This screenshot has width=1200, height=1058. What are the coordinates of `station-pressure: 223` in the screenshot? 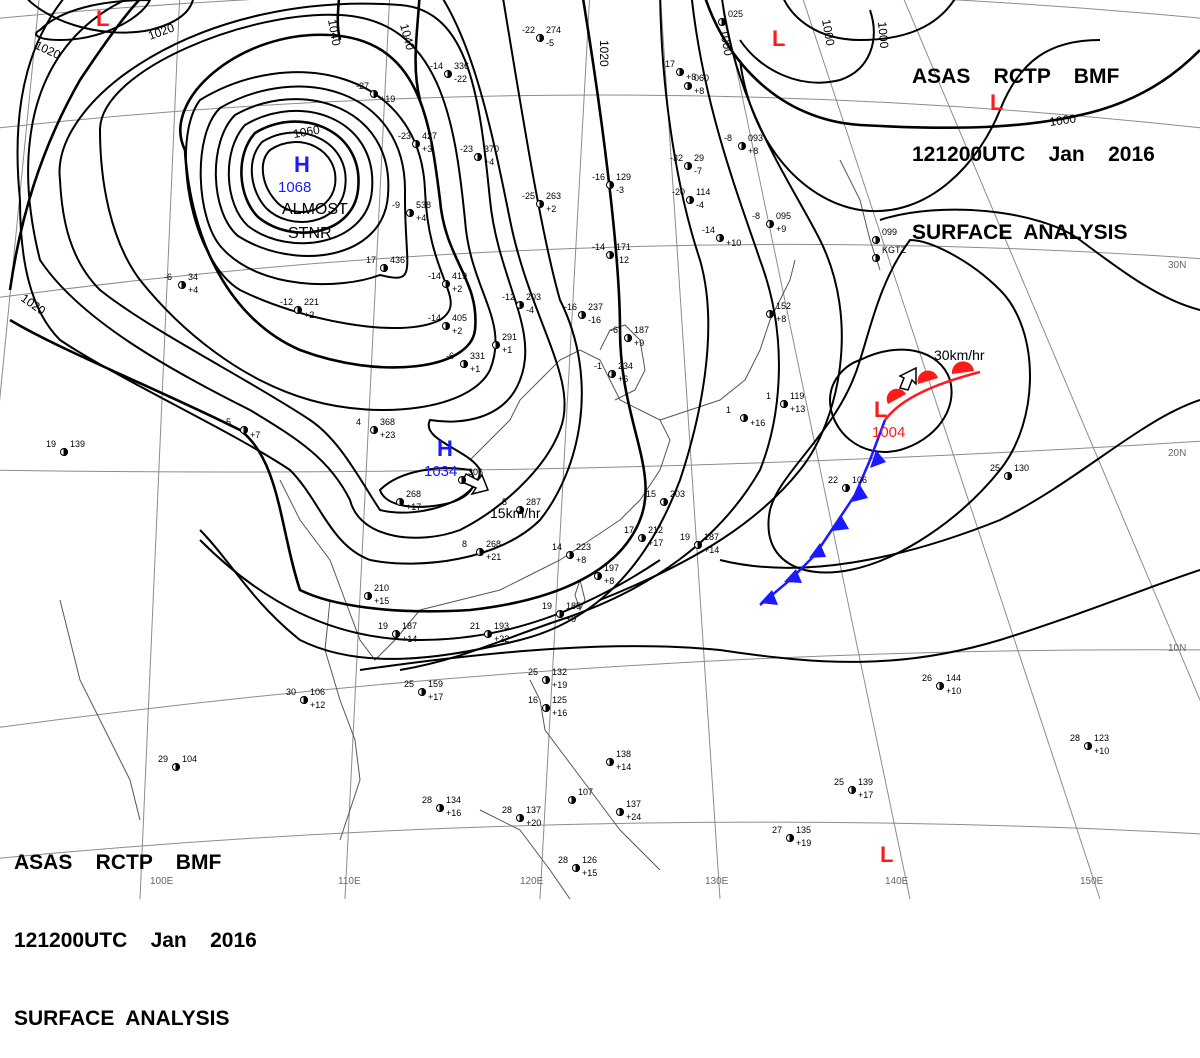 It's located at (583, 547).